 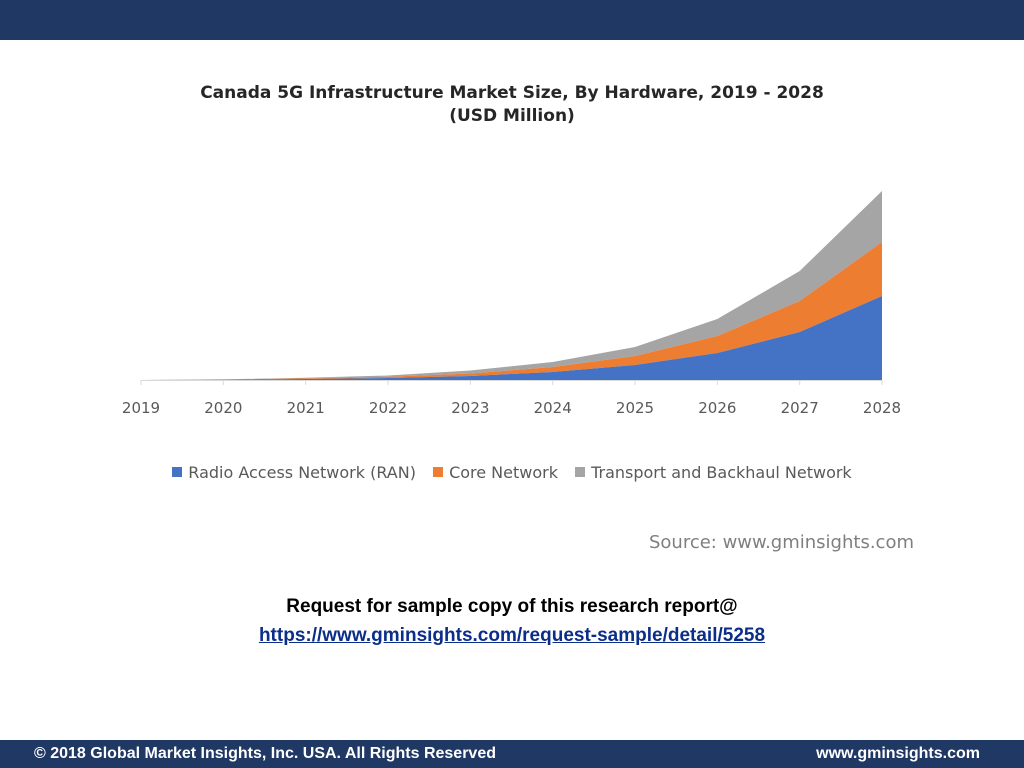 I want to click on legend-label-ran: Radio Access Network (RAN), so click(x=302, y=472).